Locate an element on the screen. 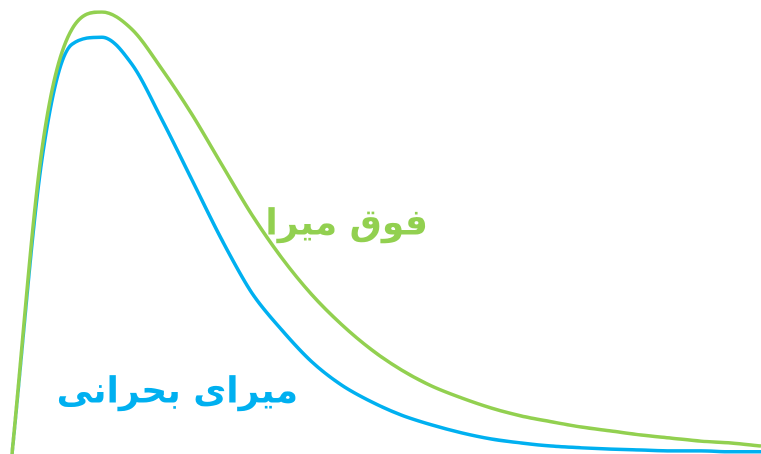  series-label: میرای بحرانی is located at coordinates (177, 391).